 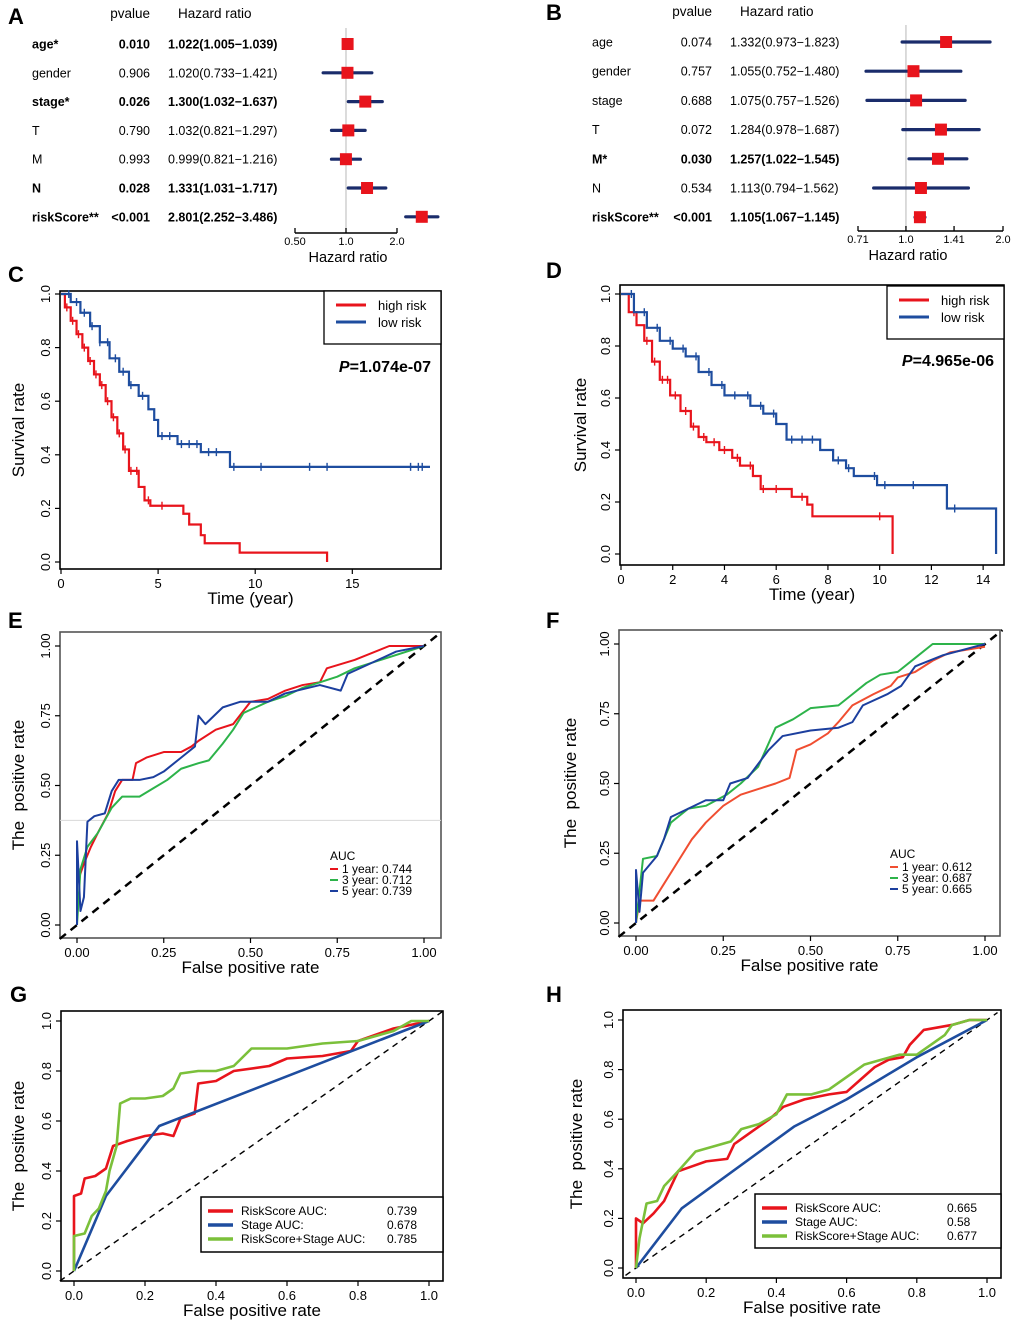 What do you see at coordinates (45, 855) in the screenshot?
I see `y-tick-label: 0.25` at bounding box center [45, 855].